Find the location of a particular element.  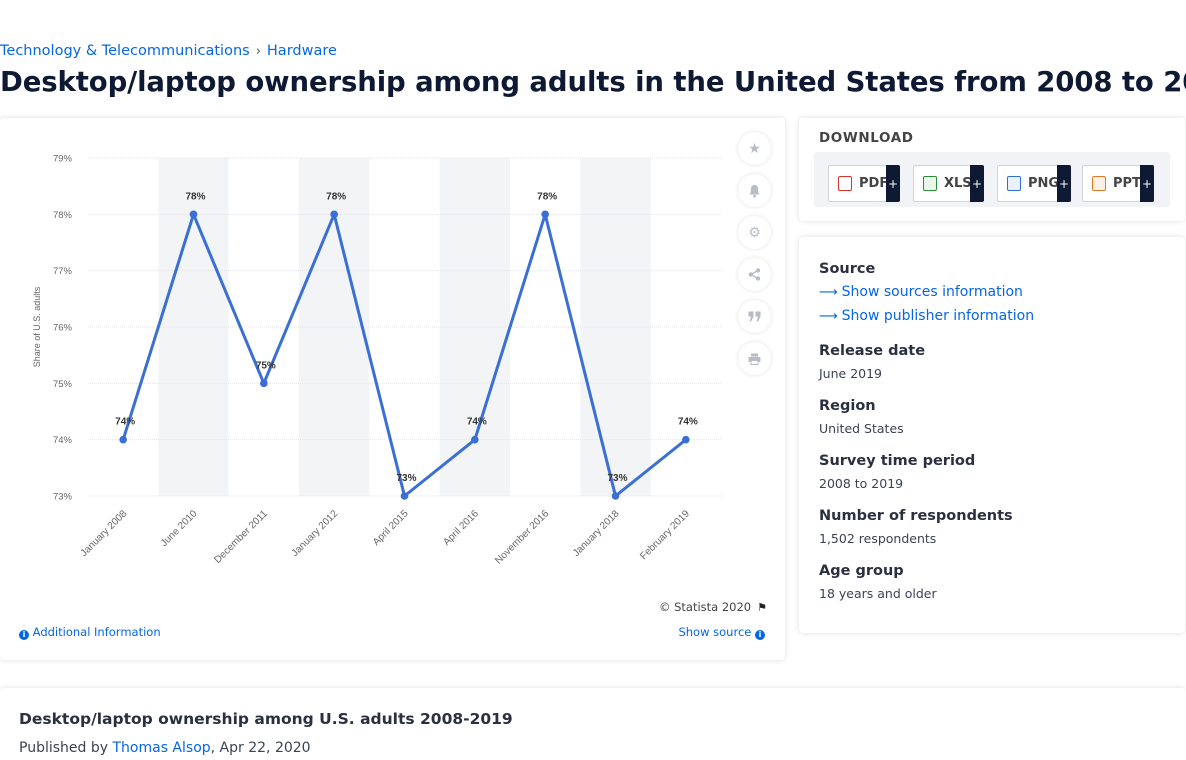

download-pdf-button: PDF + is located at coordinates (864, 183).